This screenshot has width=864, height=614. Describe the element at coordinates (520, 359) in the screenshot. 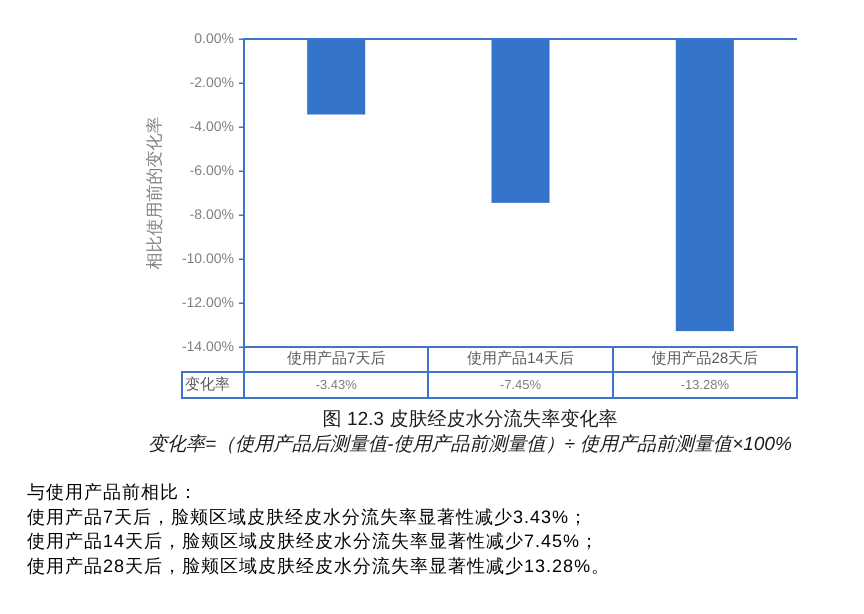

I see `x-tick-label: 使用产品14天后` at that location.